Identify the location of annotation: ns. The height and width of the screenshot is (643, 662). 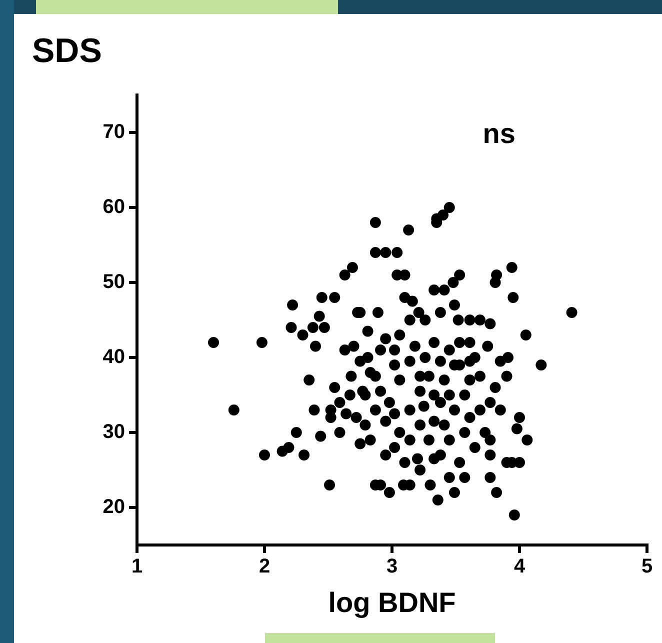
(499, 133).